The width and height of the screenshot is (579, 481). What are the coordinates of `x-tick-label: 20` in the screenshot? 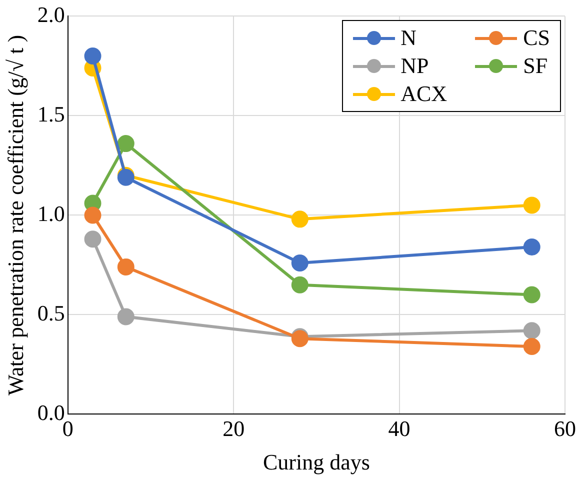 It's located at (233, 429).